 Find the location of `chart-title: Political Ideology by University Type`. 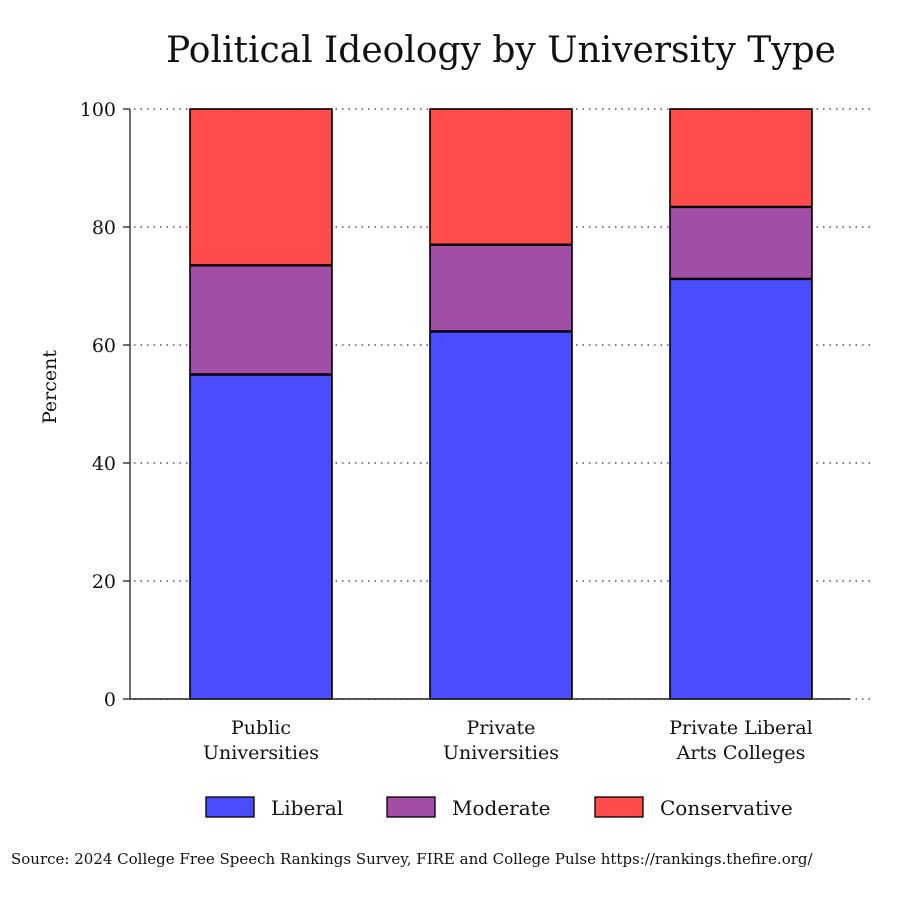

chart-title: Political Ideology by University Type is located at coordinates (501, 50).